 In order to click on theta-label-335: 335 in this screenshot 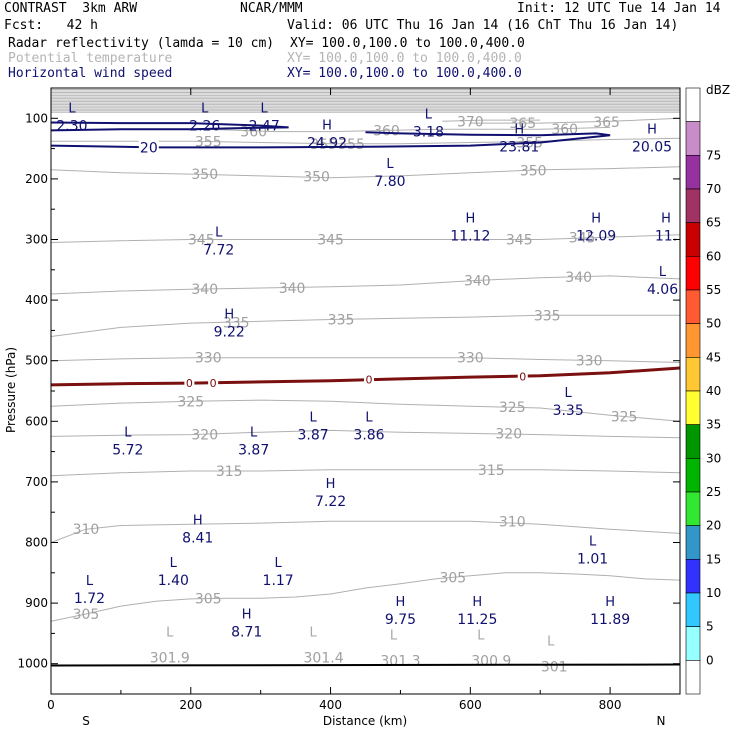, I will do `click(236, 324)`.